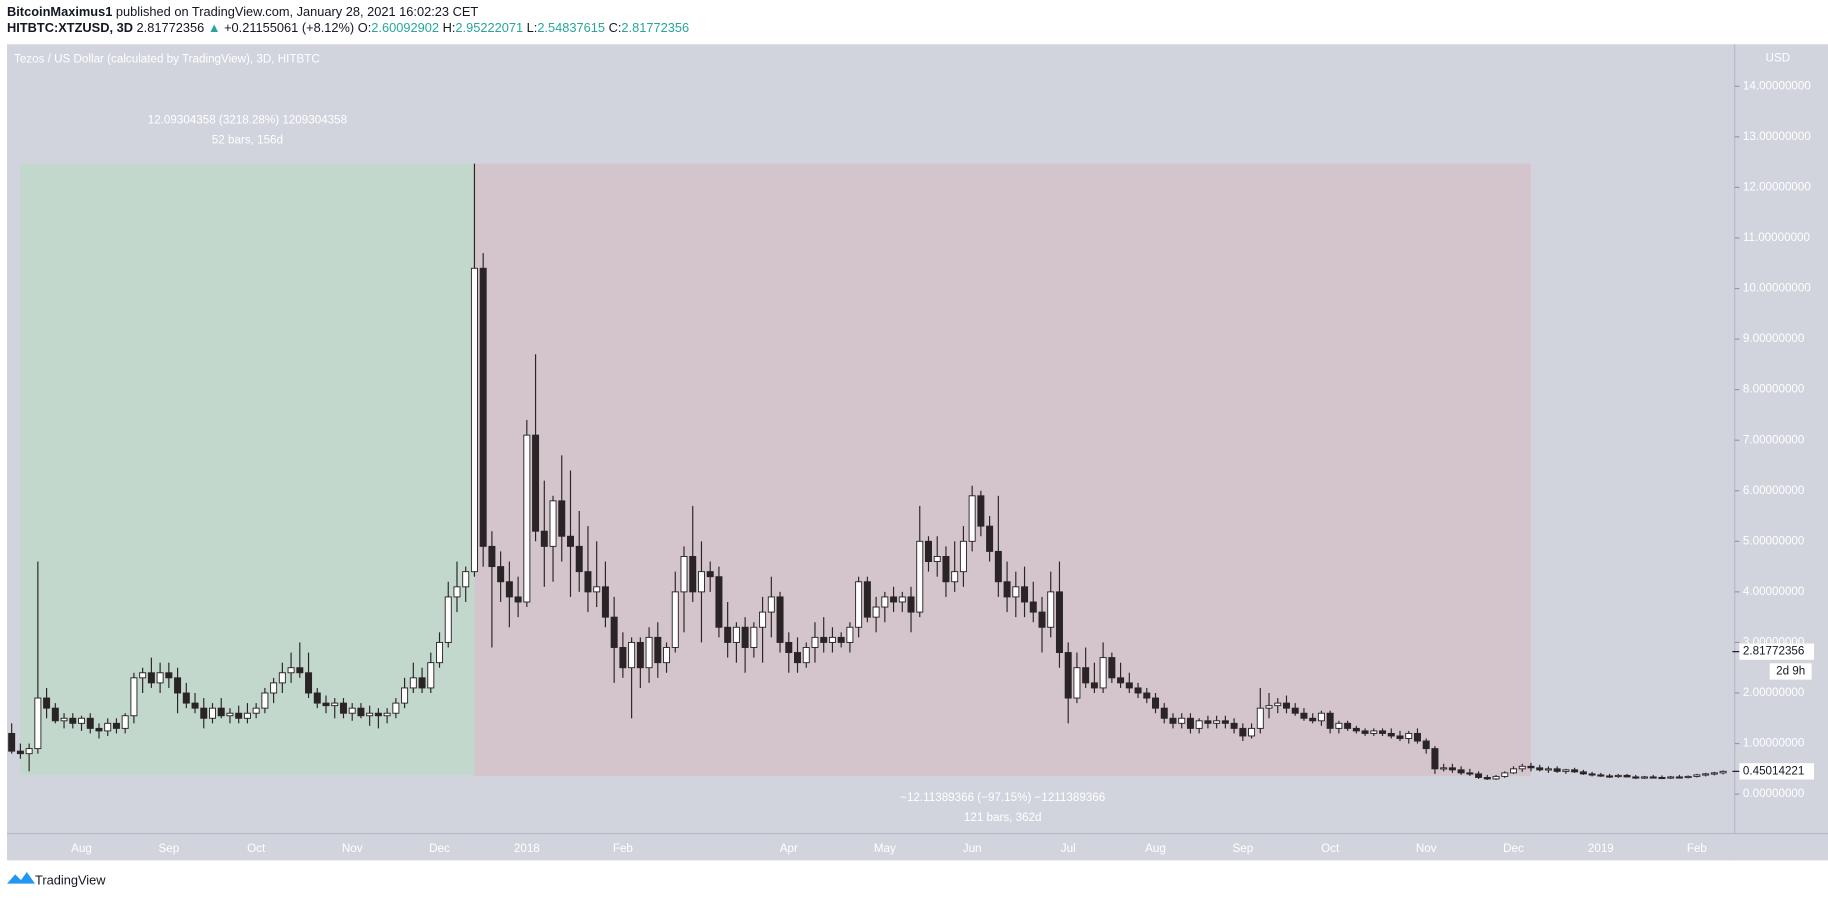 The height and width of the screenshot is (900, 1828). Describe the element at coordinates (615, 28) in the screenshot. I see `ohlc-key: C:` at that location.